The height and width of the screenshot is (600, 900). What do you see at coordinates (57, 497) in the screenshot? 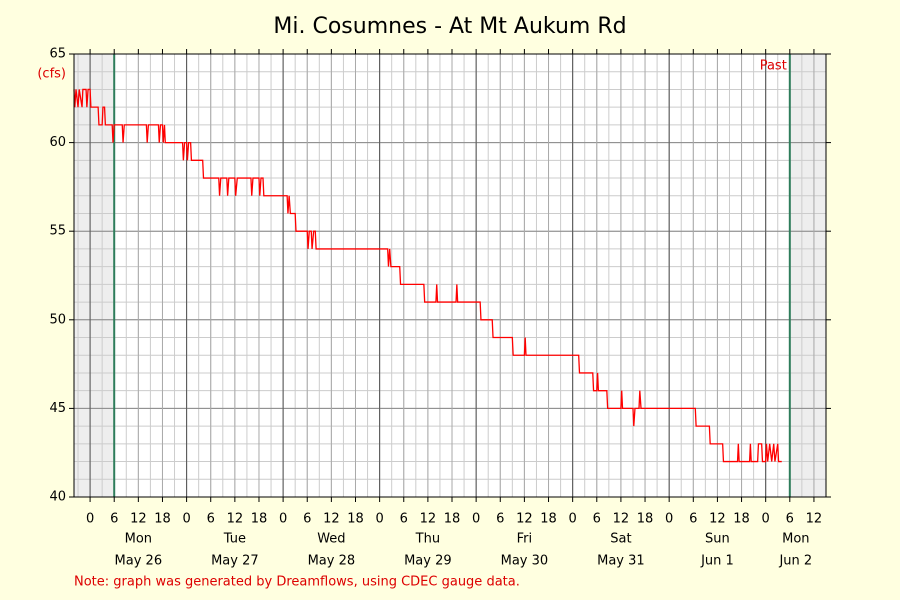
I see `y-tick-label: 40` at bounding box center [57, 497].